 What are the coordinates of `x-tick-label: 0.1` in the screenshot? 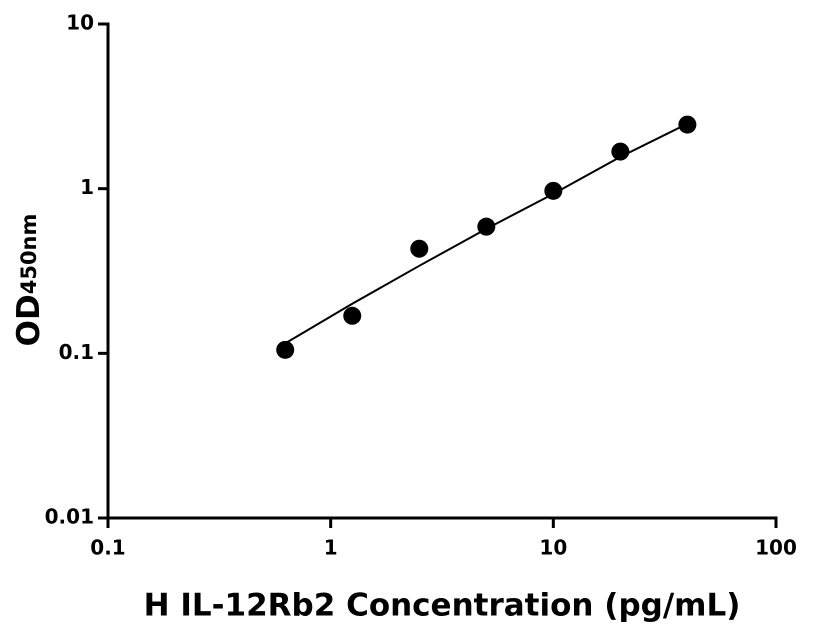 It's located at (107, 548).